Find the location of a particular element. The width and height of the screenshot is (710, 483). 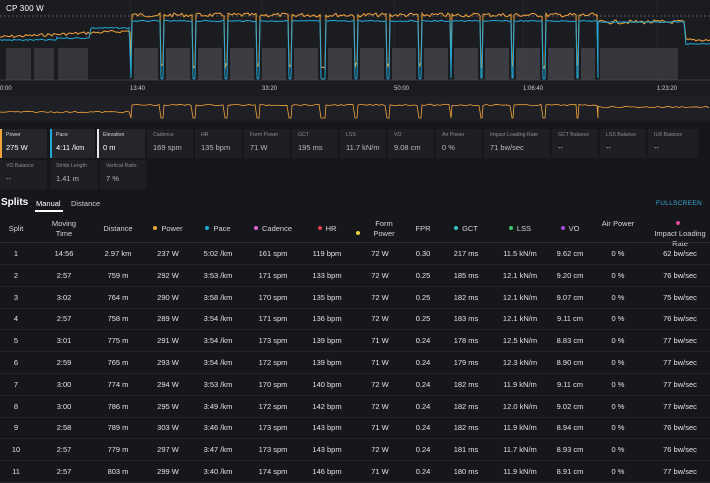

metric-card-elevation: Elevation 0 m is located at coordinates (121, 143).